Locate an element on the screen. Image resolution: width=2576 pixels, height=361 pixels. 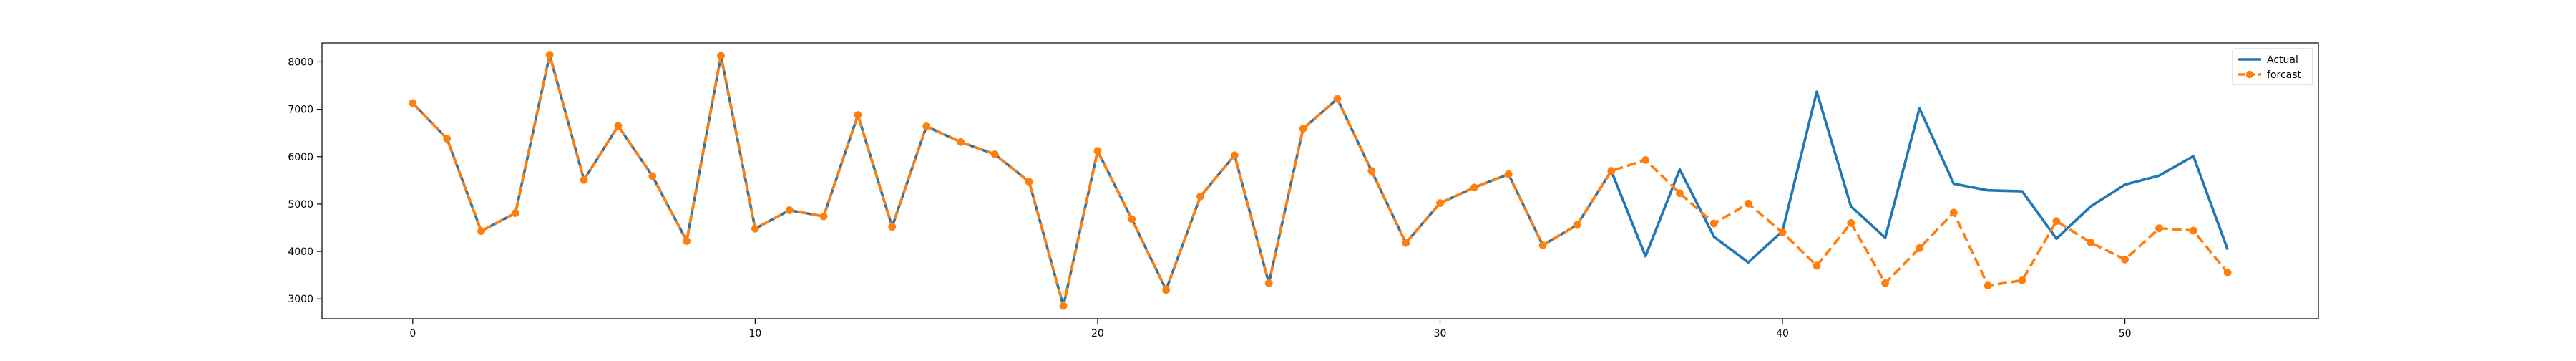
legend: Actual forcast is located at coordinates (2272, 66).